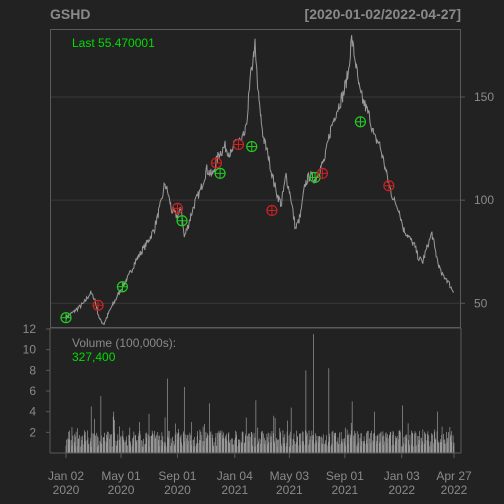 This screenshot has width=504, height=504. I want to click on x-tick-label-month: Jan 04, so click(235, 476).